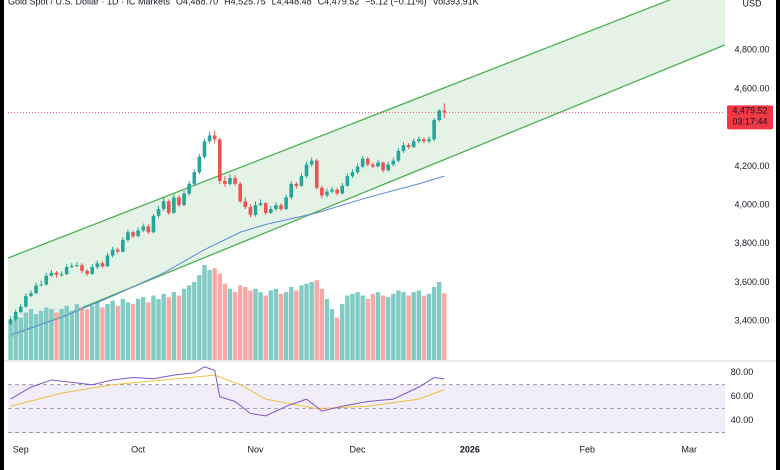  Describe the element at coordinates (751, 166) in the screenshot. I see `y-tick-label: 4,200.00` at that location.